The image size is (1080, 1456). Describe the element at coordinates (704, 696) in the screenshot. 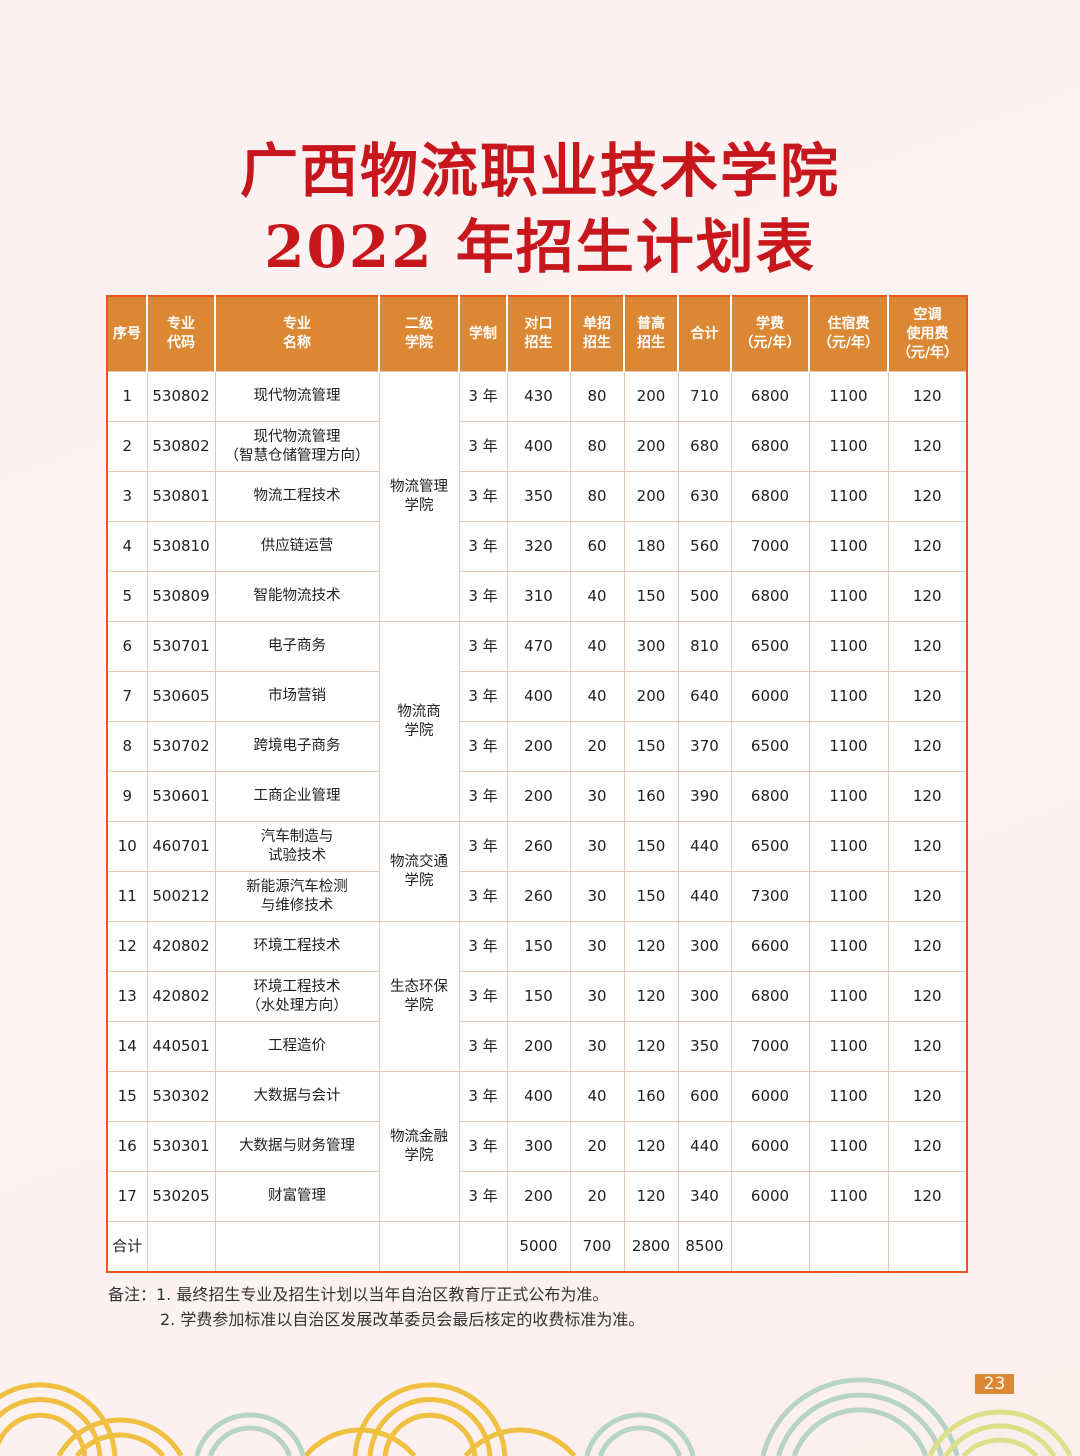

I see `subtotal: 640` at that location.